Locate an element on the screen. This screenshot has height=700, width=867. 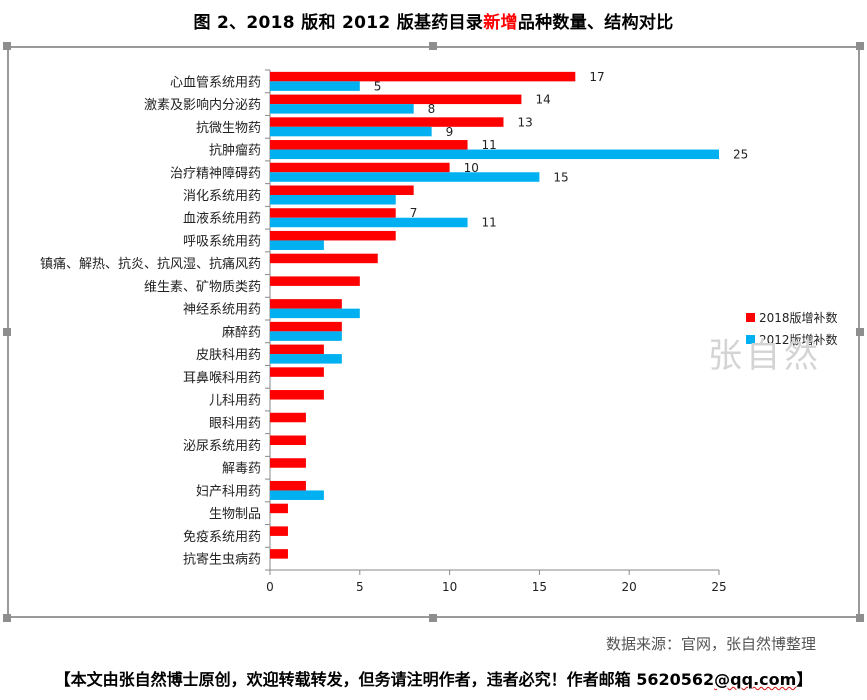
category-label-18: 妇产科用药 is located at coordinates (228, 491).